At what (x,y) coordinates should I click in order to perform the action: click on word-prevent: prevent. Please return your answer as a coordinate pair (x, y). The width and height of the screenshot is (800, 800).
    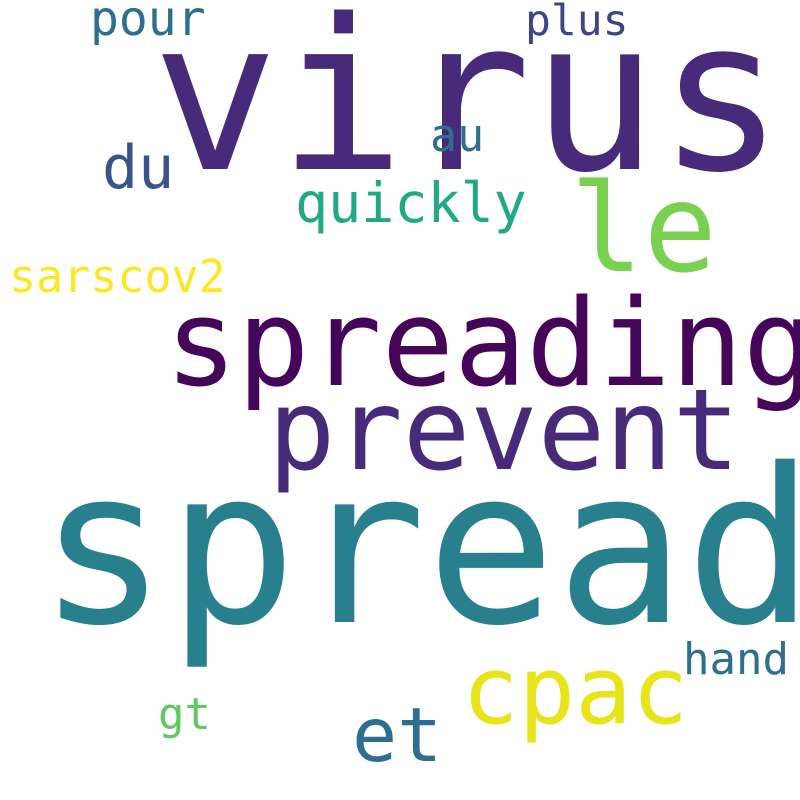
    Looking at the image, I should click on (504, 431).